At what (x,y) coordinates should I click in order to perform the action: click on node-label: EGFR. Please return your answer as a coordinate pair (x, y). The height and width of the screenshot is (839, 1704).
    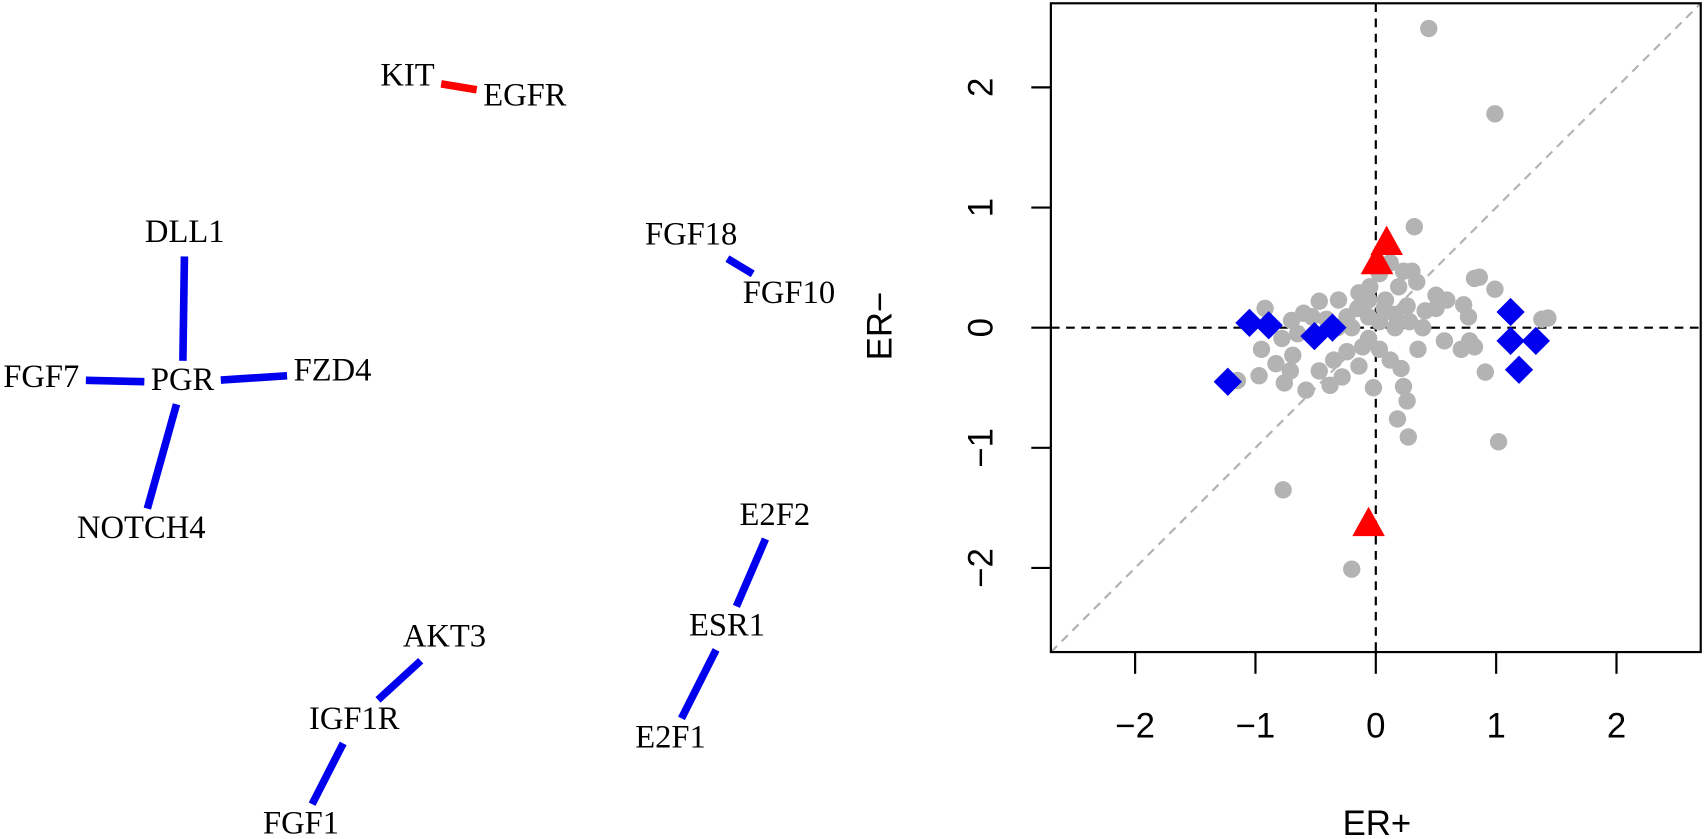
    Looking at the image, I should click on (525, 95).